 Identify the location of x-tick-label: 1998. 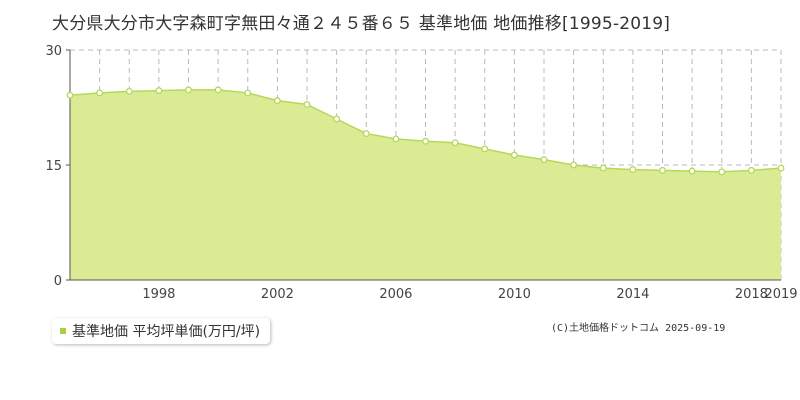
(158, 294).